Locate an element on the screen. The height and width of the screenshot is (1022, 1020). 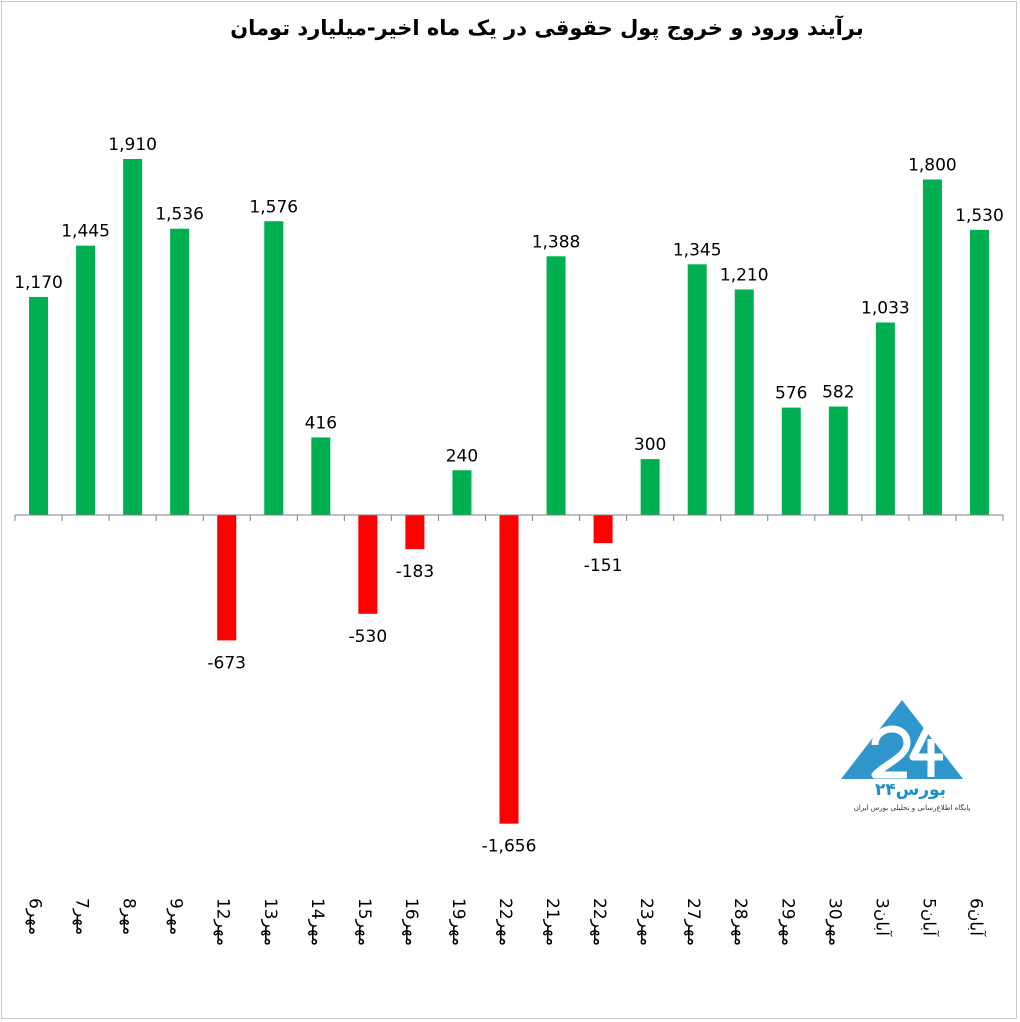
data-label-5: -673 is located at coordinates (226, 663).